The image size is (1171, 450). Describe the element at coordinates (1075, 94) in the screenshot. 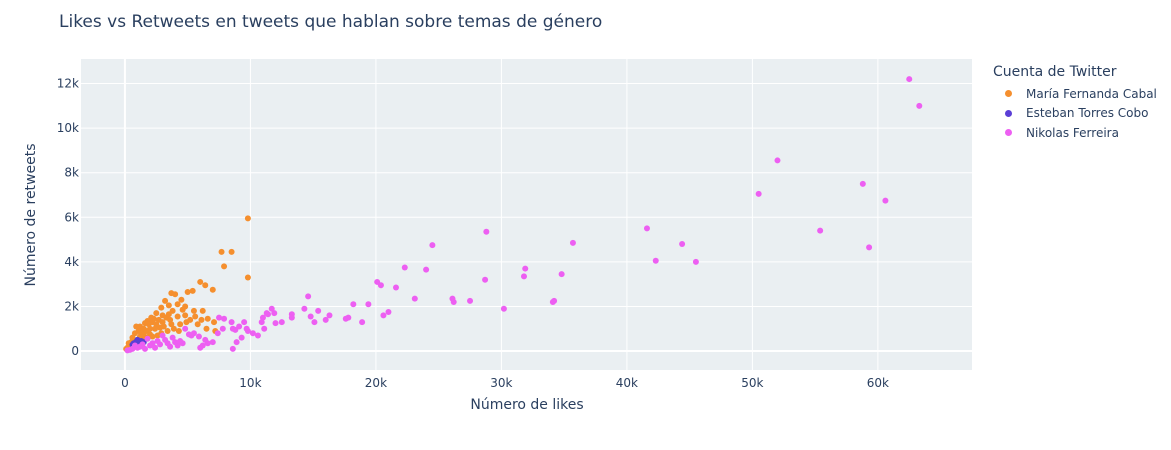

I see `legend-item-maria-fernanda-cabal: María Fernanda Cabal` at that location.